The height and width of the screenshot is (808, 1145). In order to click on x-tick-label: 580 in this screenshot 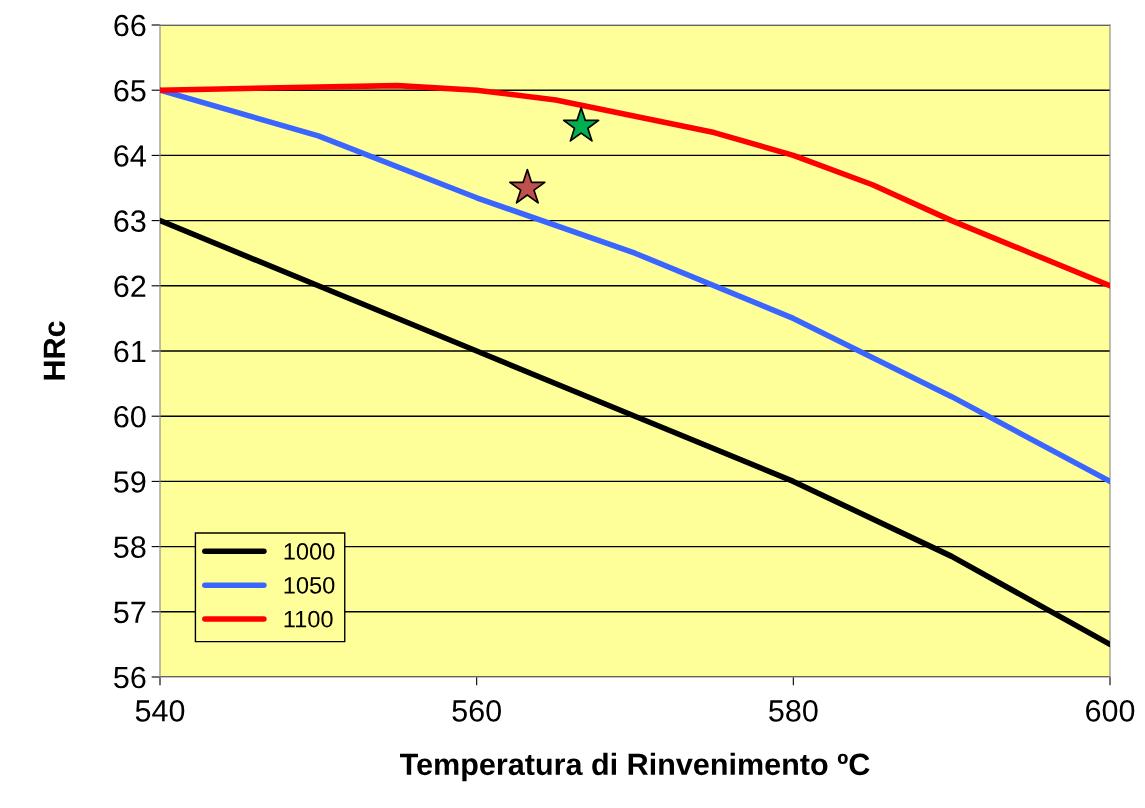, I will do `click(793, 711)`.